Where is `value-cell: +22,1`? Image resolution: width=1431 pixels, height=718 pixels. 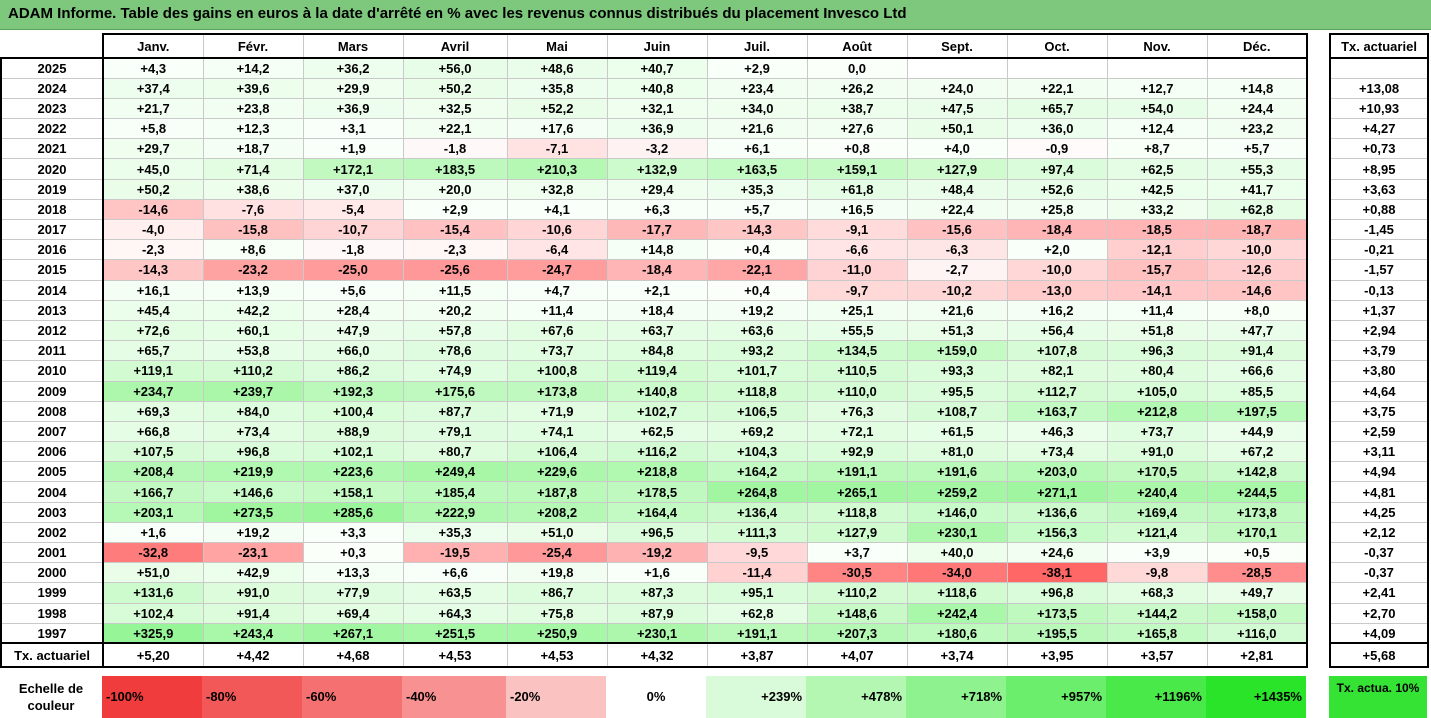 value-cell: +22,1 is located at coordinates (1057, 88).